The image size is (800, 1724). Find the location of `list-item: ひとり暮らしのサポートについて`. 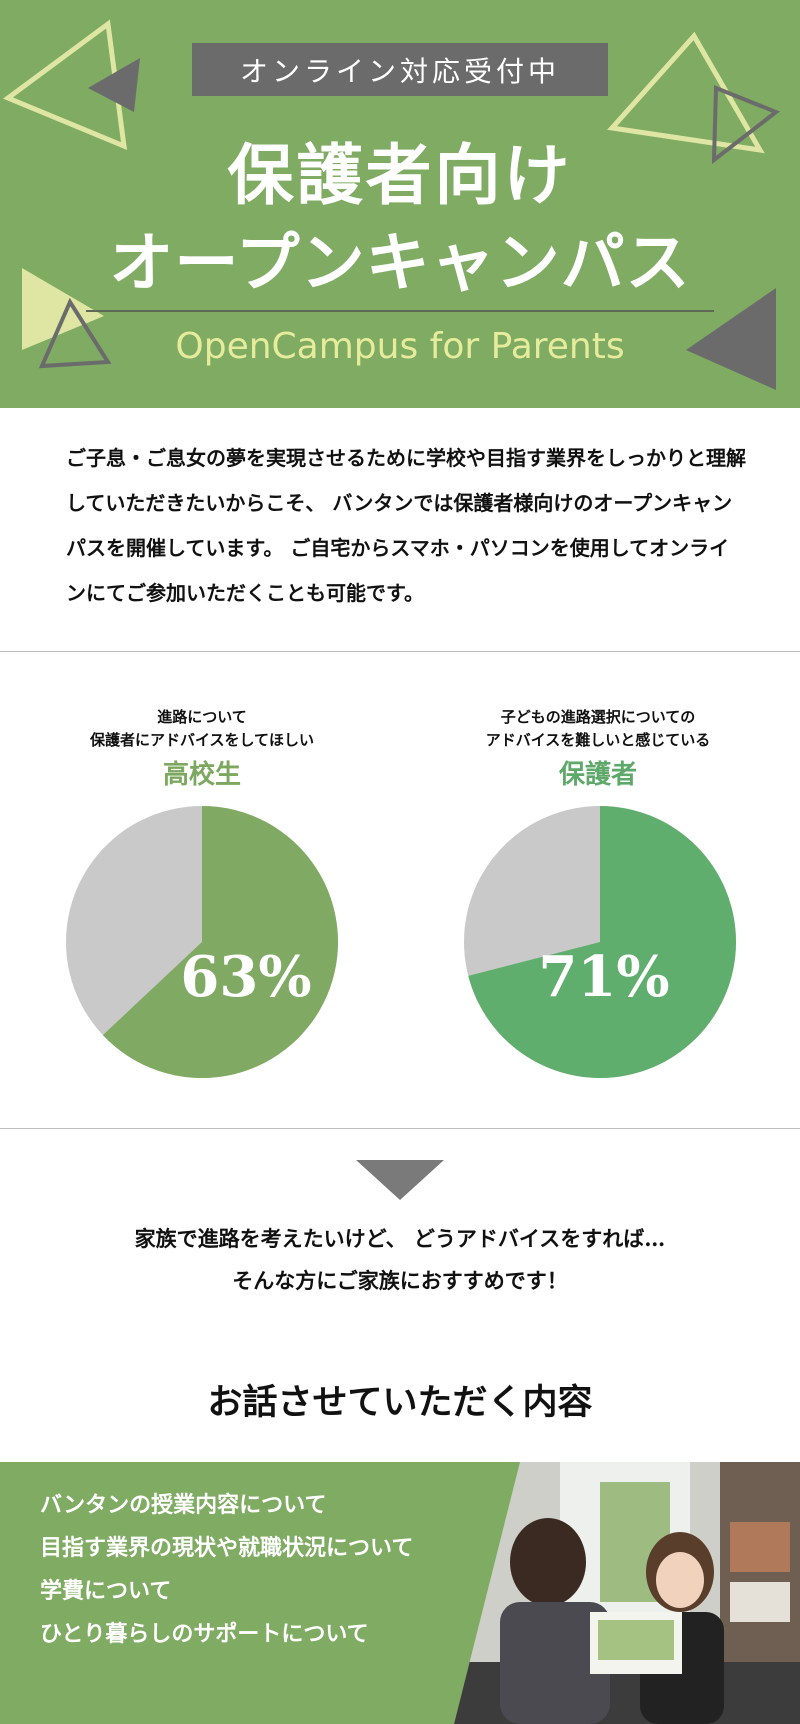

list-item: ひとり暮らしのサポートについて is located at coordinates (204, 1634).